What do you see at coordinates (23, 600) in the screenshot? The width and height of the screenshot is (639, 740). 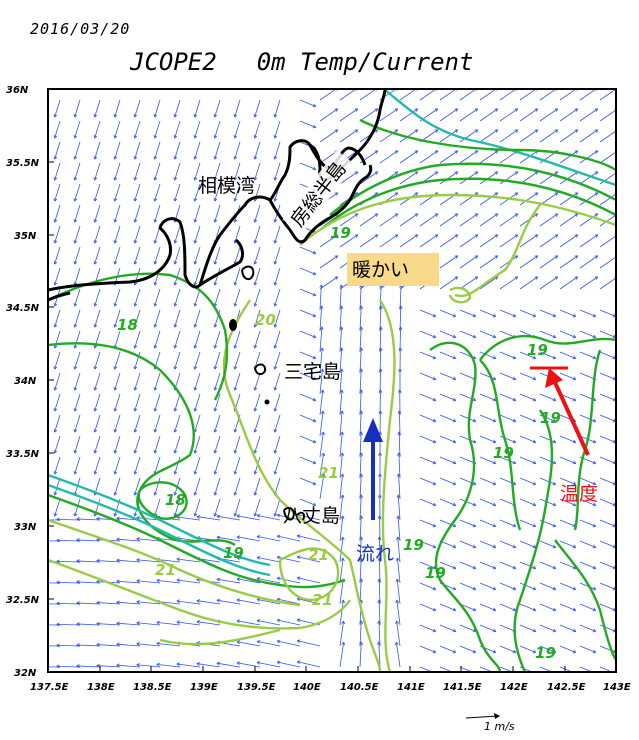 I see `lat-label: 32.5N` at bounding box center [23, 600].